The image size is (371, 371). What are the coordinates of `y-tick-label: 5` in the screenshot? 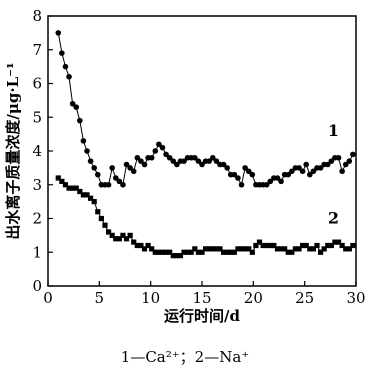 It's located at (37, 117).